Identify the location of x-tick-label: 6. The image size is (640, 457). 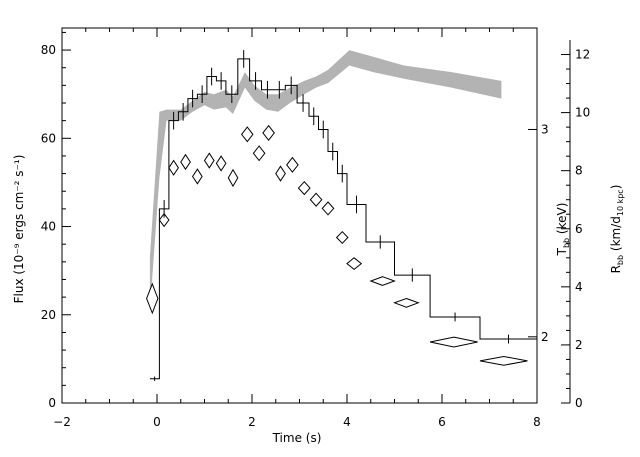
(442, 422).